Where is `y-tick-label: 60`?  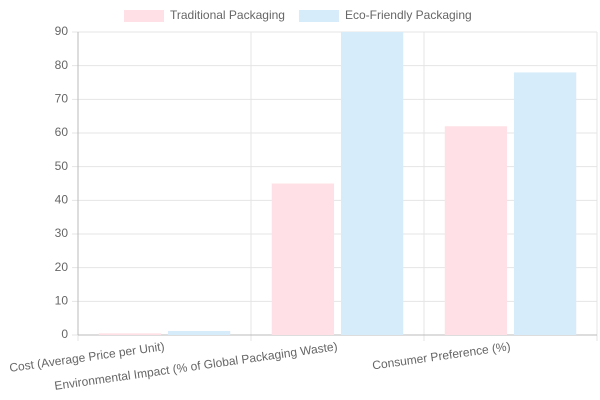
y-tick-label: 60 is located at coordinates (62, 132).